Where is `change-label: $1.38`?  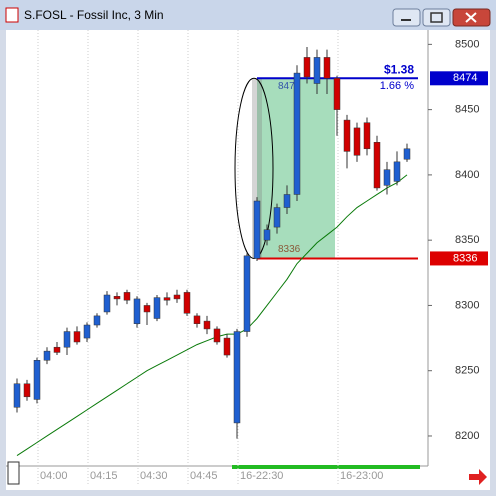 change-label: $1.38 is located at coordinates (399, 69).